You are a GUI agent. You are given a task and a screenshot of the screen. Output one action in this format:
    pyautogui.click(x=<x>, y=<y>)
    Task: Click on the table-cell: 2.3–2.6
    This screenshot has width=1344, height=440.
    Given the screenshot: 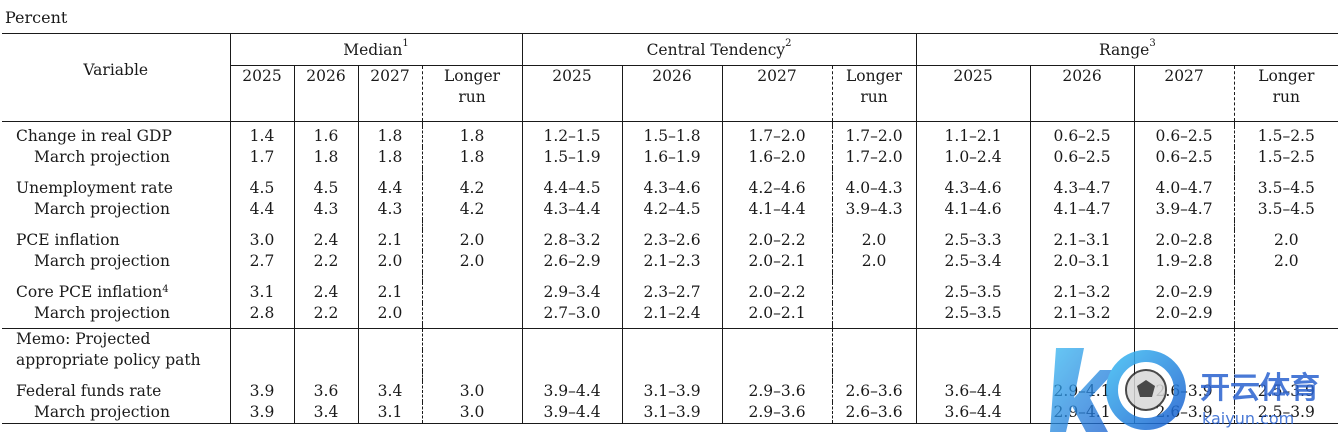 What is the action you would take?
    pyautogui.click(x=672, y=240)
    